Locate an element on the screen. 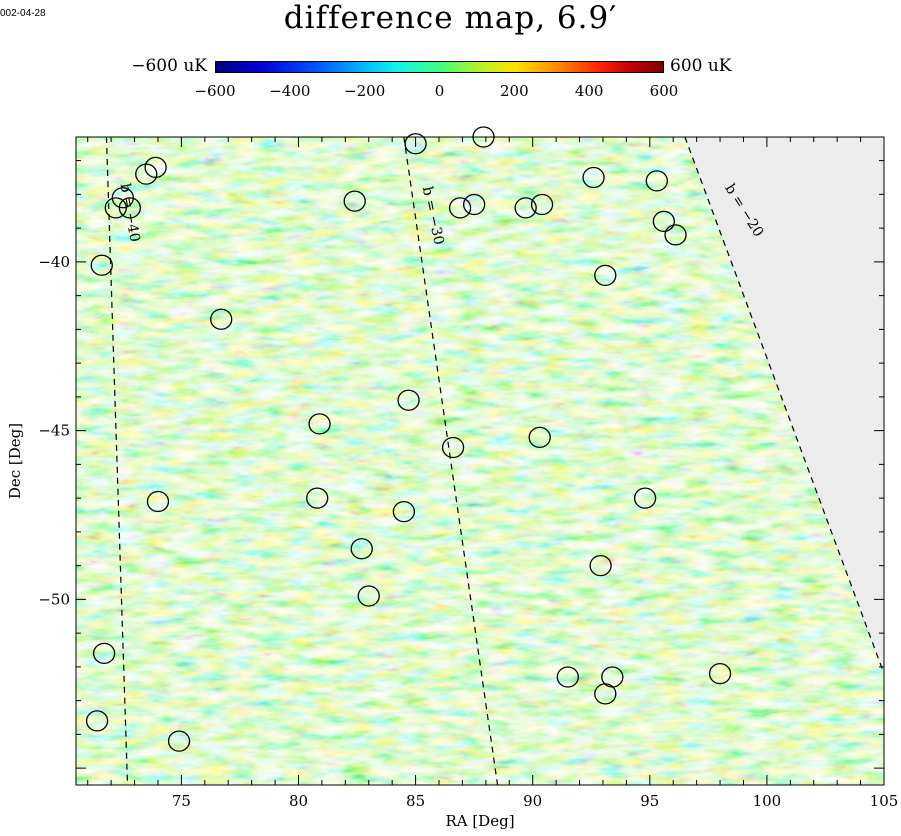 Image resolution: width=901 pixels, height=836 pixels. colorbar-tick-label: −400 is located at coordinates (290, 91).